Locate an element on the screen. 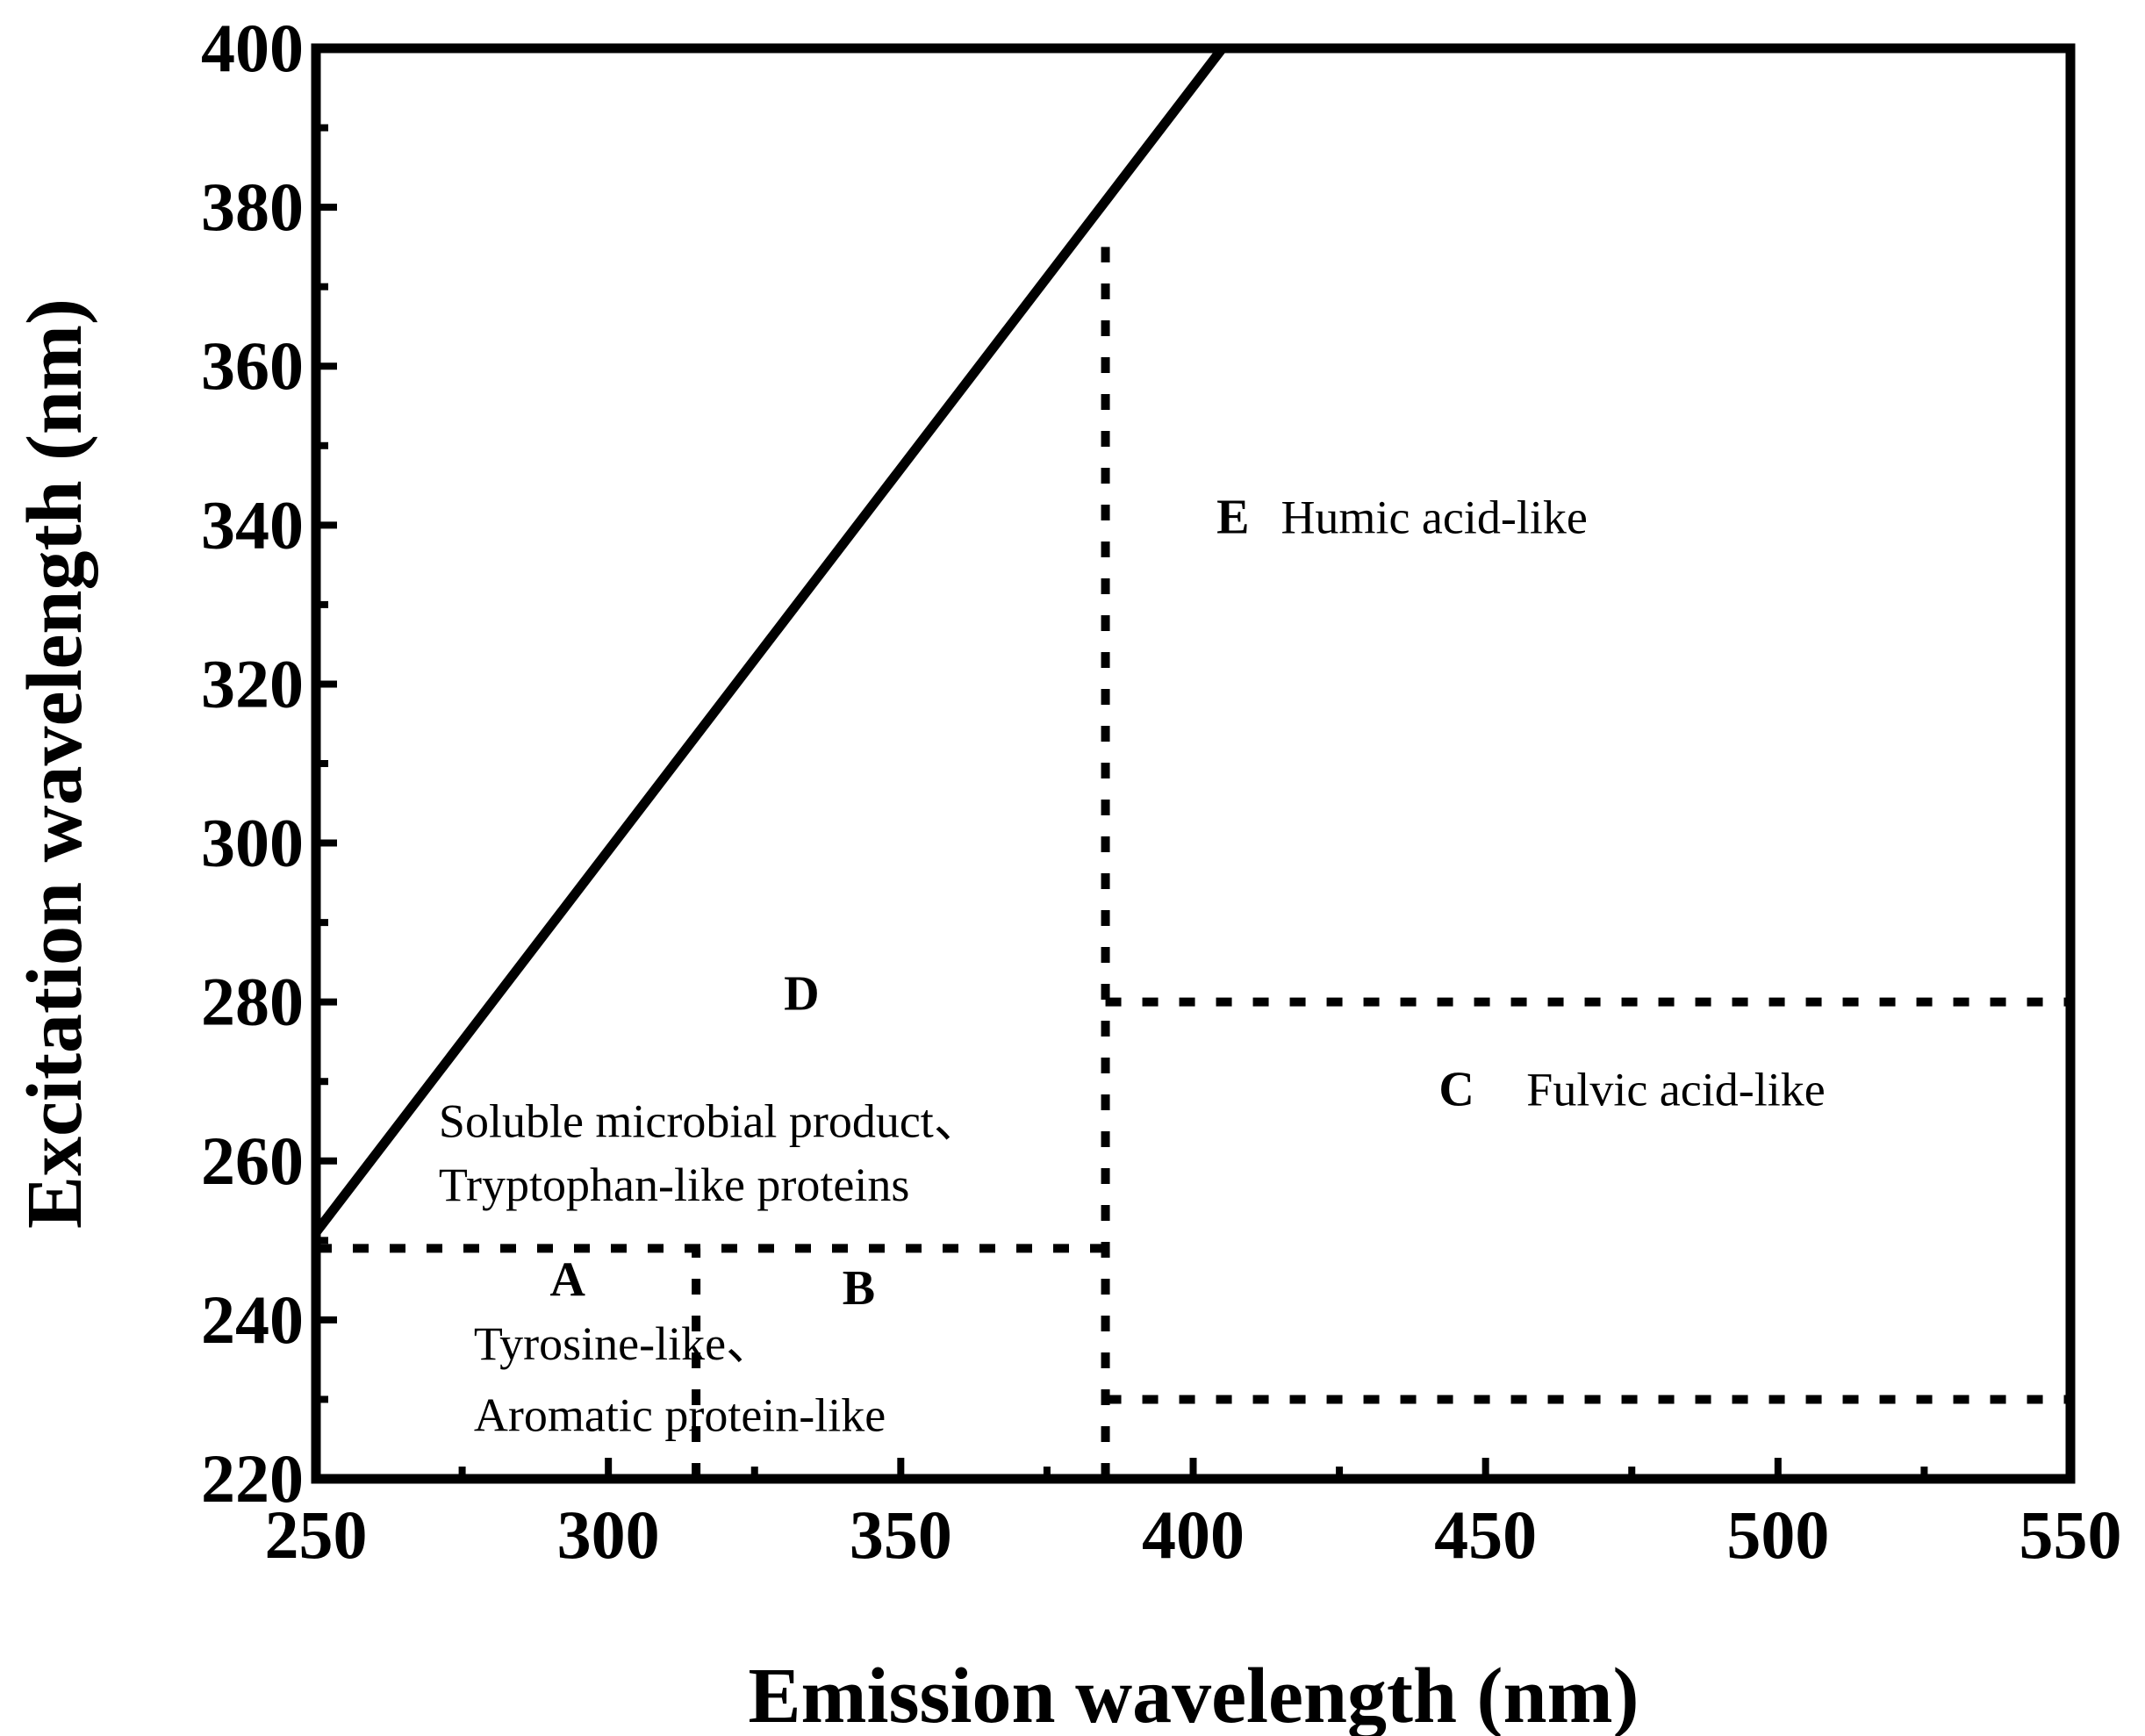 The width and height of the screenshot is (2145, 1736). region-annotation-4: Humic acid-like is located at coordinates (1434, 517).